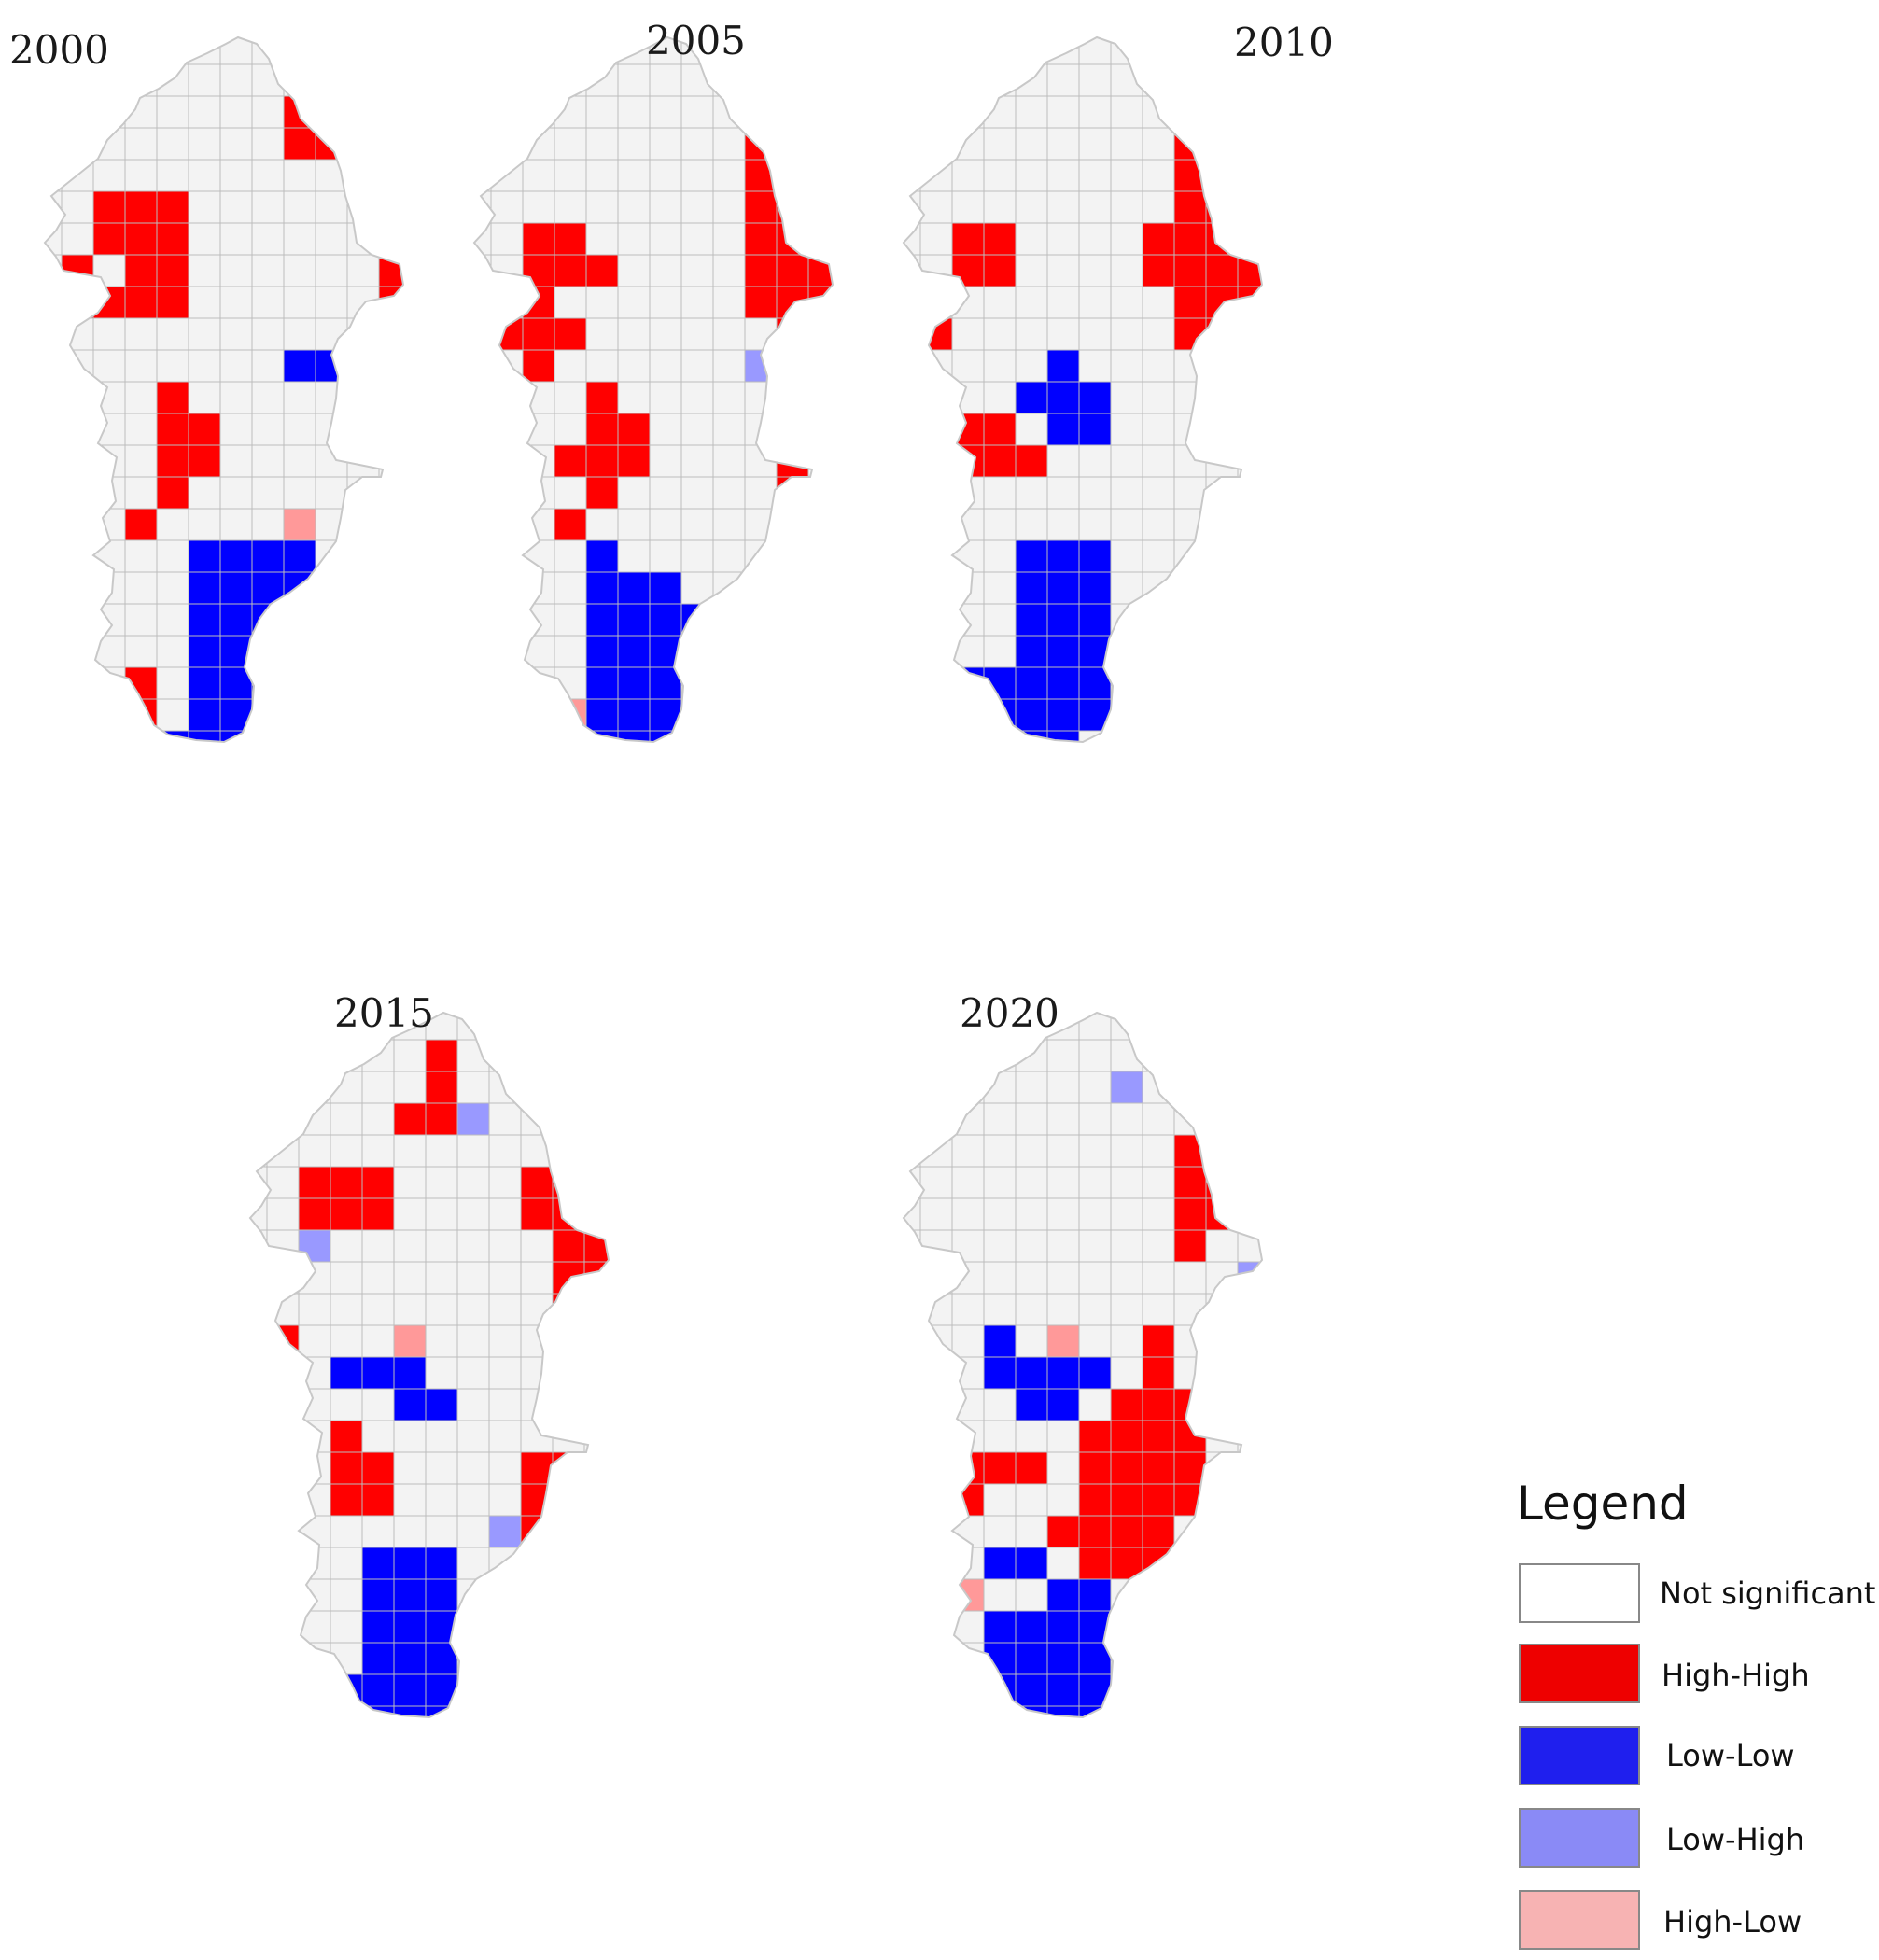 The height and width of the screenshot is (1960, 1879). I want to click on legend-item-high-high: High-High, so click(1664, 1673).